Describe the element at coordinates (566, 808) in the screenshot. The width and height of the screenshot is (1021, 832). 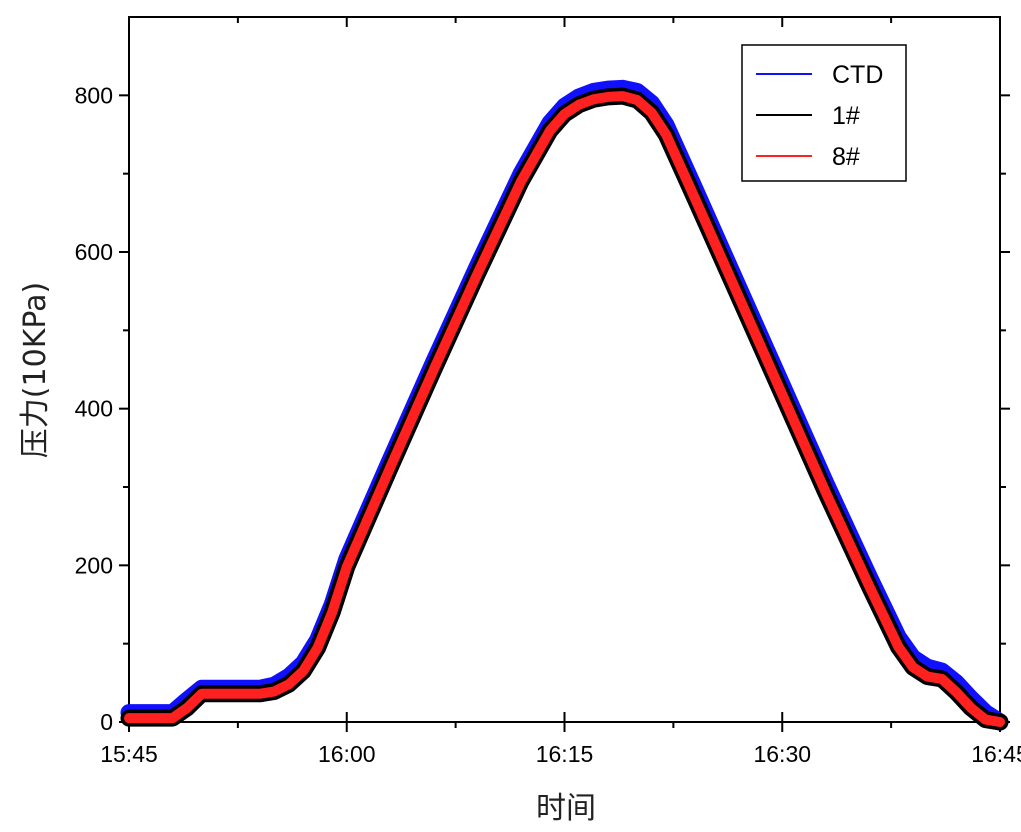
I see `x-axis-title: 时间` at that location.